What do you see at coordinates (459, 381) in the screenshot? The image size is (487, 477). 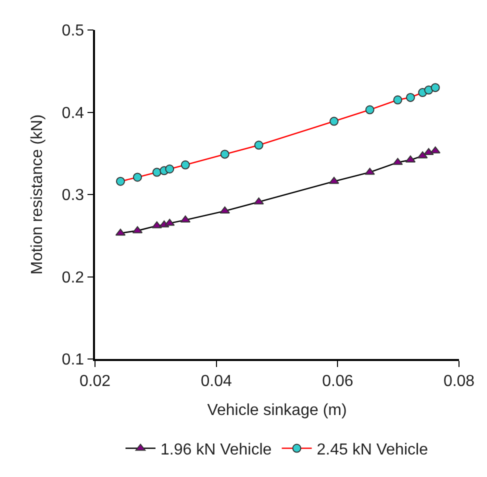 I see `x-tick-label: 0.08` at bounding box center [459, 381].